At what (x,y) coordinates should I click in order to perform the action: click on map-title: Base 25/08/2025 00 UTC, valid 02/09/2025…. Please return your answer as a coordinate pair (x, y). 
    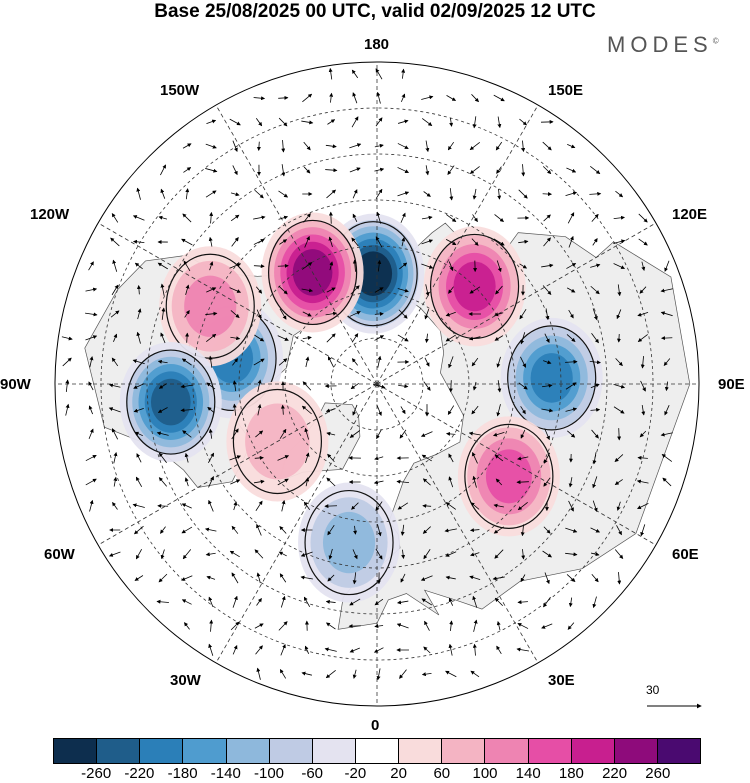
    Looking at the image, I should click on (375, 11).